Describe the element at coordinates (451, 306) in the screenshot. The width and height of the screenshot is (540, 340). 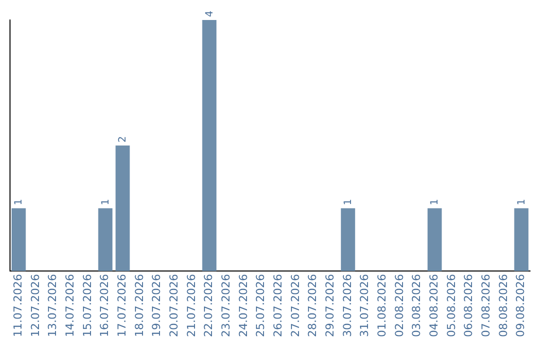
I see `x-tick-label: 05.08.2026` at that location.